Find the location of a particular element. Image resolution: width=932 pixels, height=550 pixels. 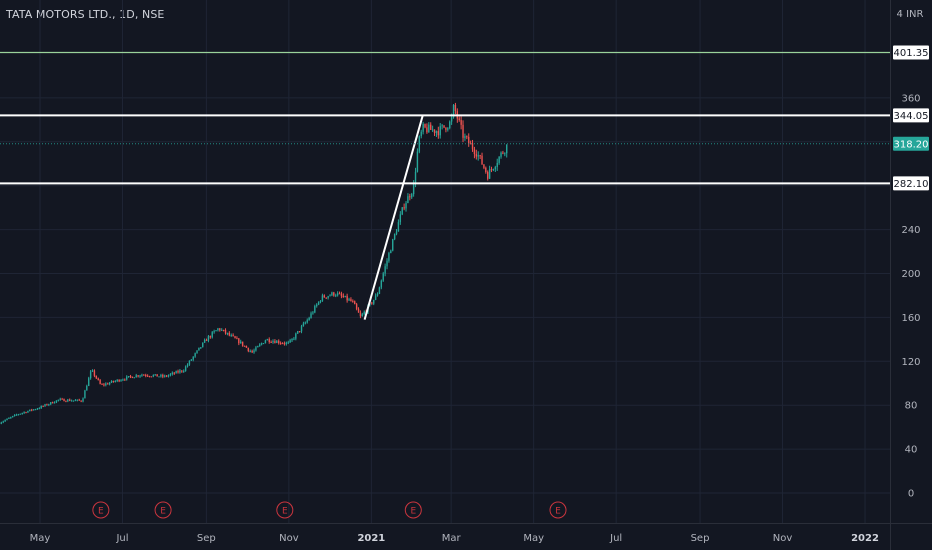

trendline is located at coordinates (394, 217).